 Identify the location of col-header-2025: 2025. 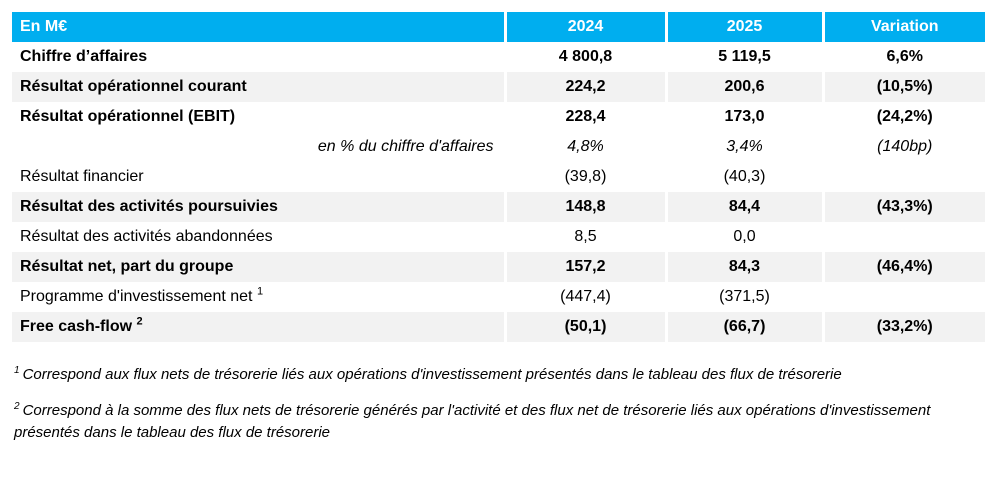
(743, 27).